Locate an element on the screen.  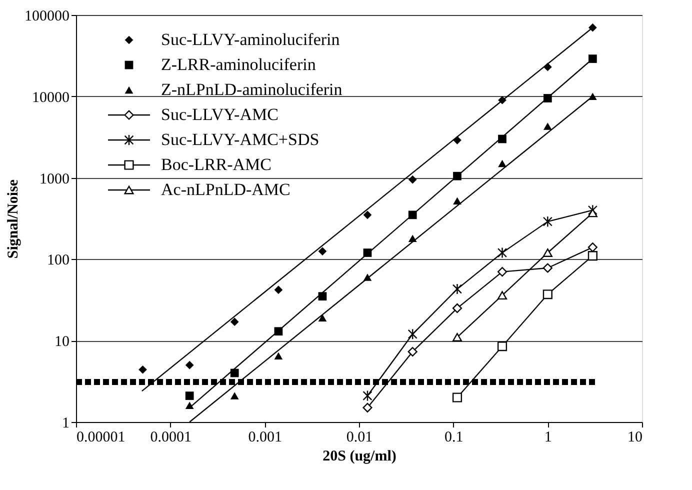
y-tick-label: 10000 is located at coordinates (51, 98).